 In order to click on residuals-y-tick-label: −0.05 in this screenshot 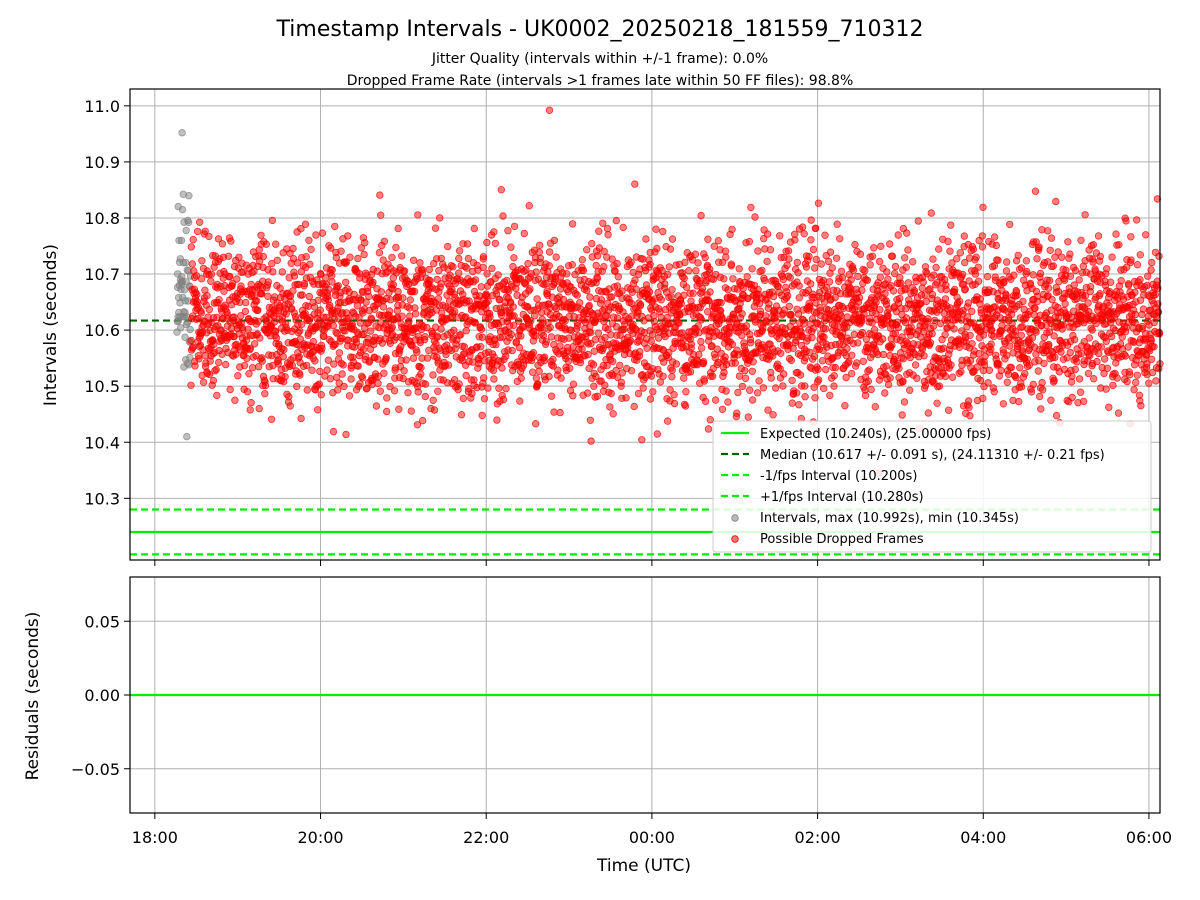, I will do `click(95, 769)`.